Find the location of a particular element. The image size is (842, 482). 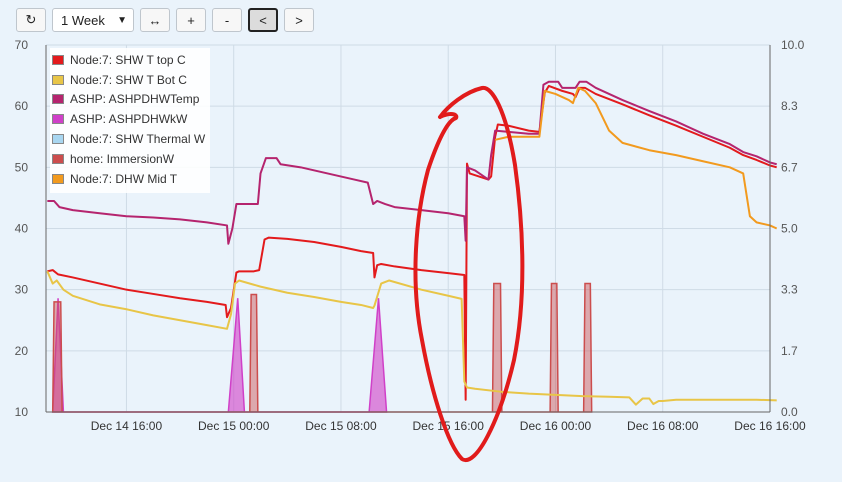

legend-item: Node:7: DHW Mid T is located at coordinates (131, 179).